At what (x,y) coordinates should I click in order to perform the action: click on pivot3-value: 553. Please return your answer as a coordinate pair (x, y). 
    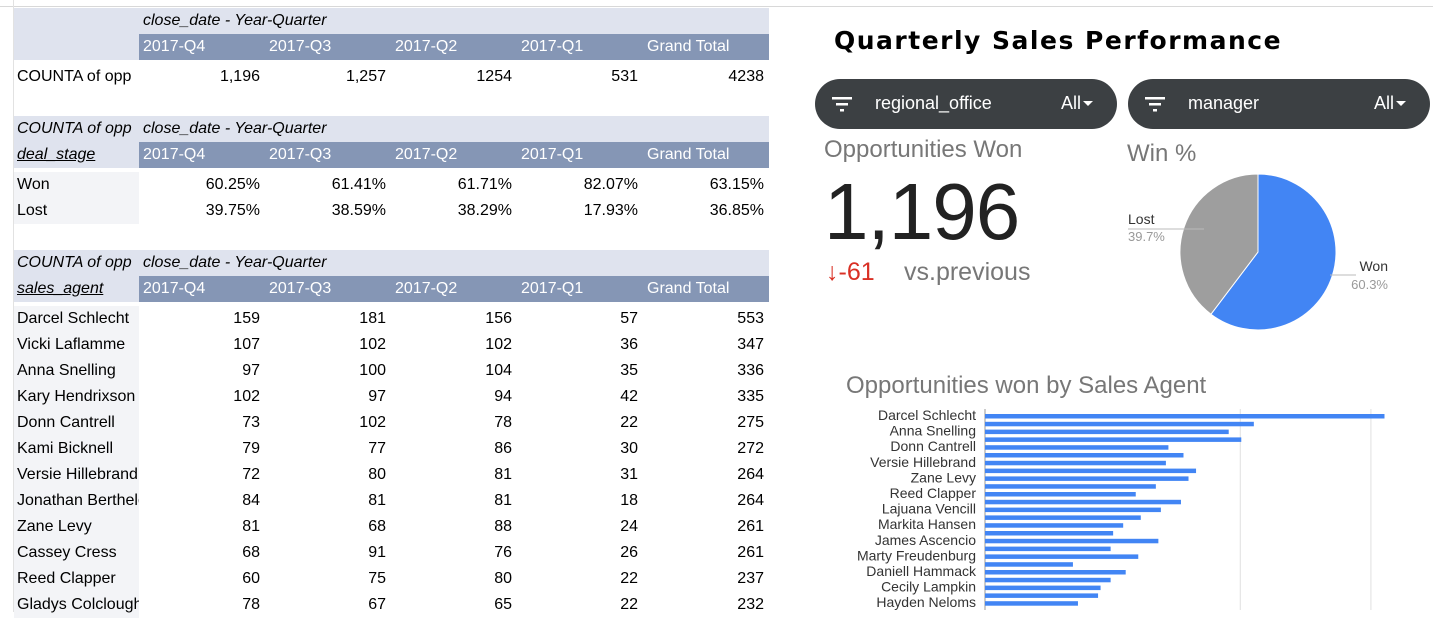
    Looking at the image, I should click on (750, 318).